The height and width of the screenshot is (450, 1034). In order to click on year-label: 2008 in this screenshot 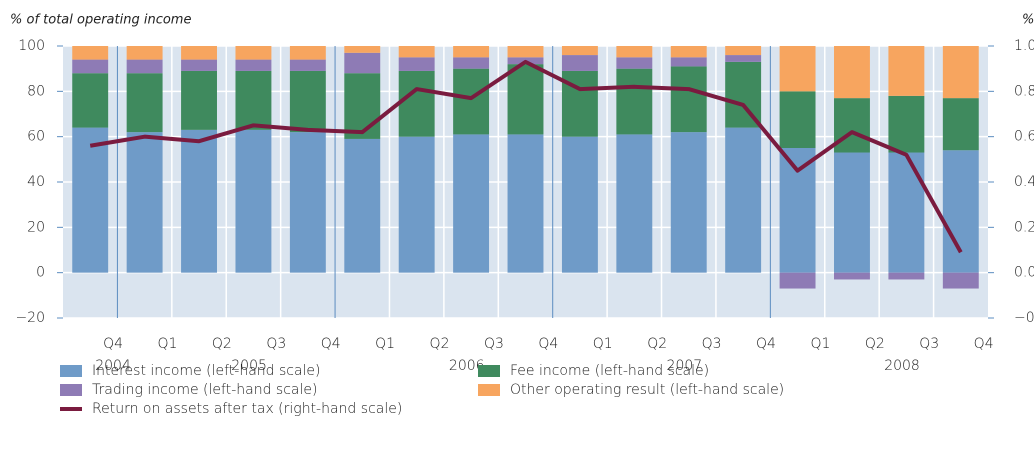, I will do `click(902, 366)`.